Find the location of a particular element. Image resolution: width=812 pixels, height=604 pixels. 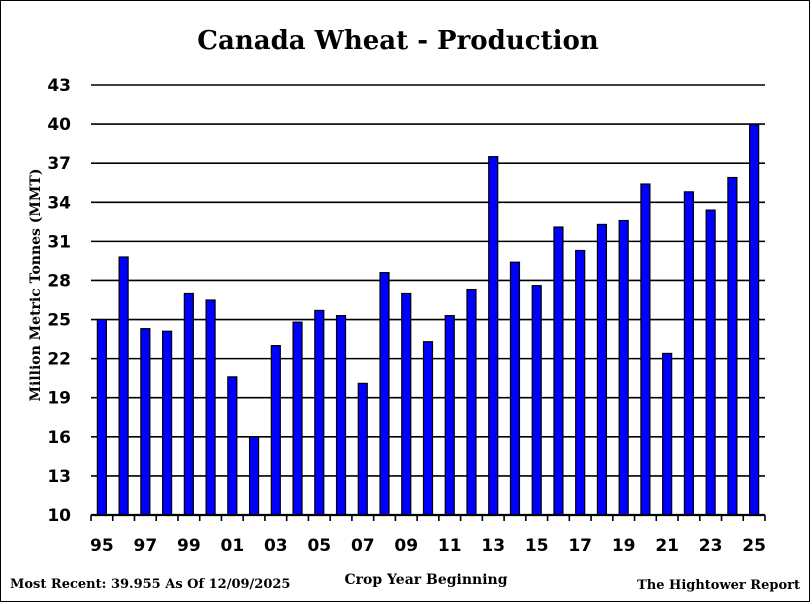

x-tick-label: 01 is located at coordinates (232, 546).